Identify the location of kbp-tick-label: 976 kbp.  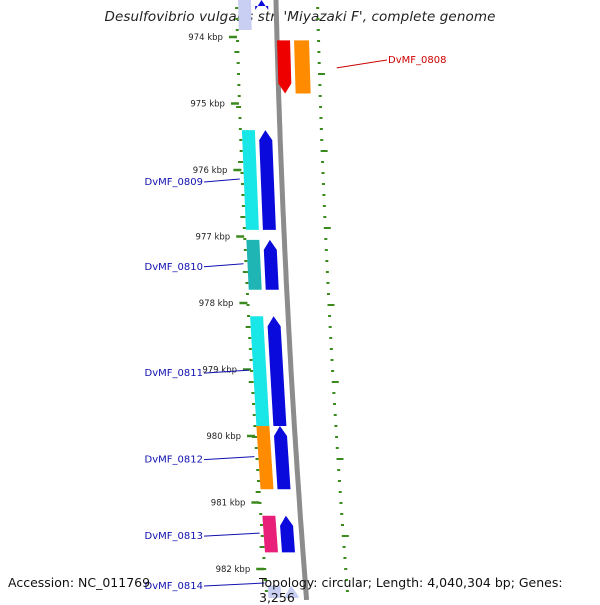
(210, 171).